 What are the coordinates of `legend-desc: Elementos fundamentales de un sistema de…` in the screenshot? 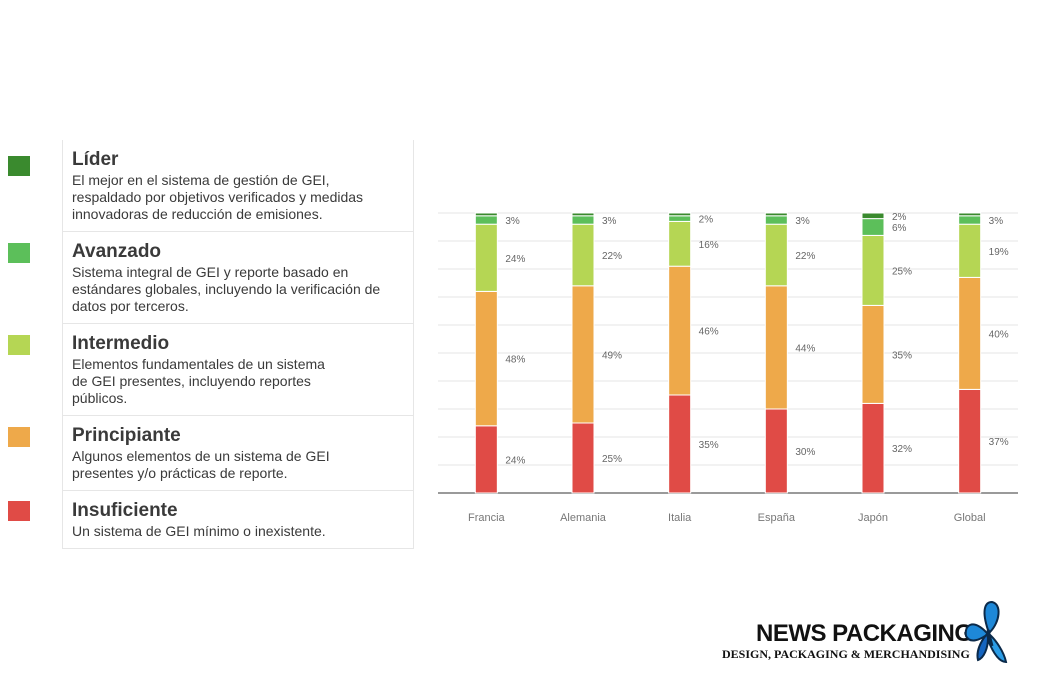 It's located at (198, 381).